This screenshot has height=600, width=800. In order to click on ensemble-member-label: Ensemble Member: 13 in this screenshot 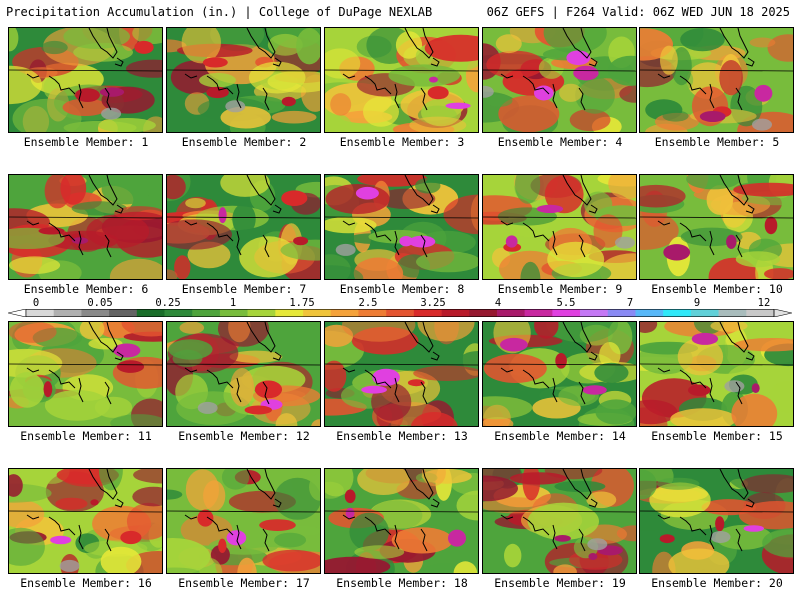, I will do `click(402, 436)`.